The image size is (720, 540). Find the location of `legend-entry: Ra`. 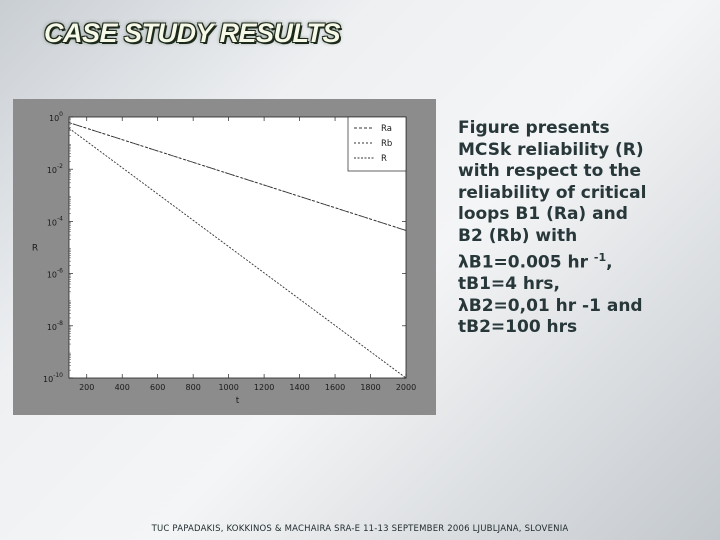

legend-entry: Ra is located at coordinates (386, 129).